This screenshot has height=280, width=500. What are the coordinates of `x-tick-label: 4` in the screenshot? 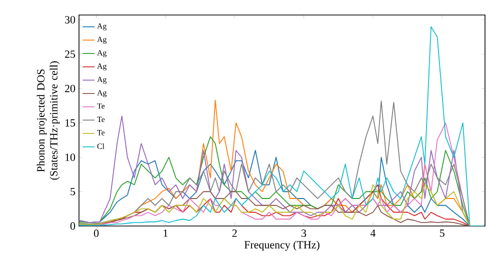 It's located at (373, 233).